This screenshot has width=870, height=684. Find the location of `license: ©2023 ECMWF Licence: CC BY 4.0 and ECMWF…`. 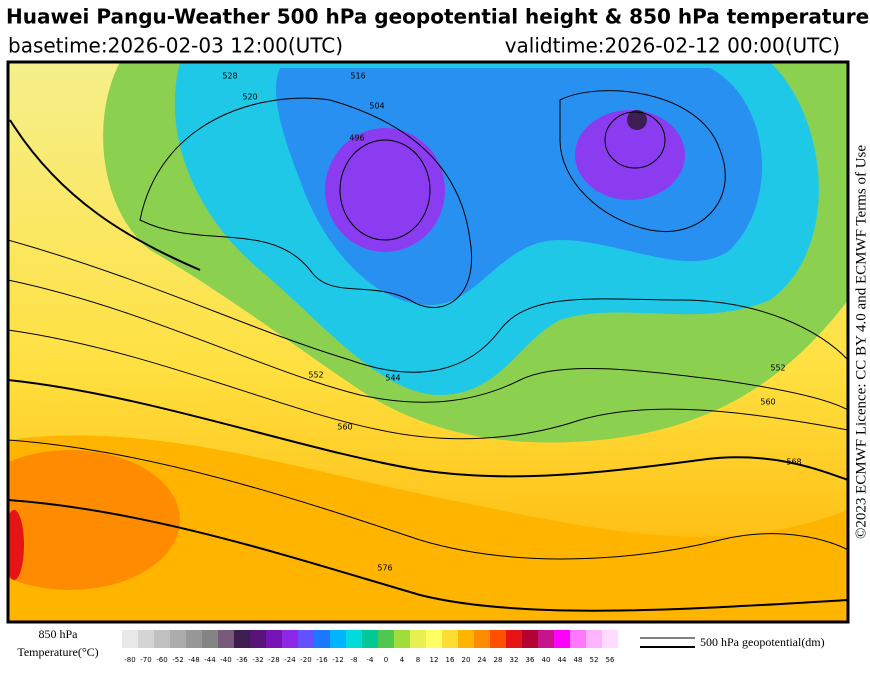

license: ©2023 ECMWF Licence: CC BY 4.0 and ECMWF… is located at coordinates (861, 342).